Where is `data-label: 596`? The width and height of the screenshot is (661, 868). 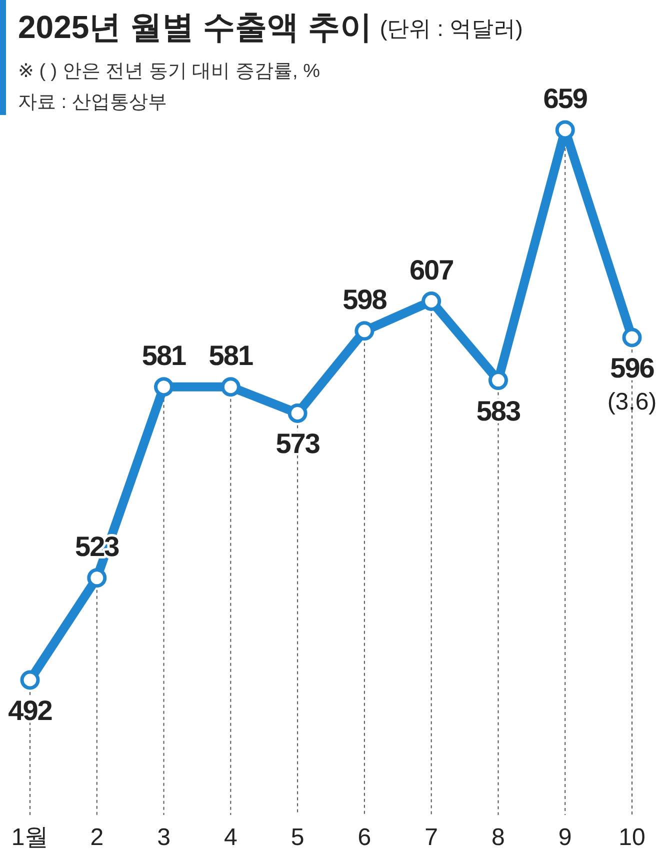 data-label: 596 is located at coordinates (632, 368).